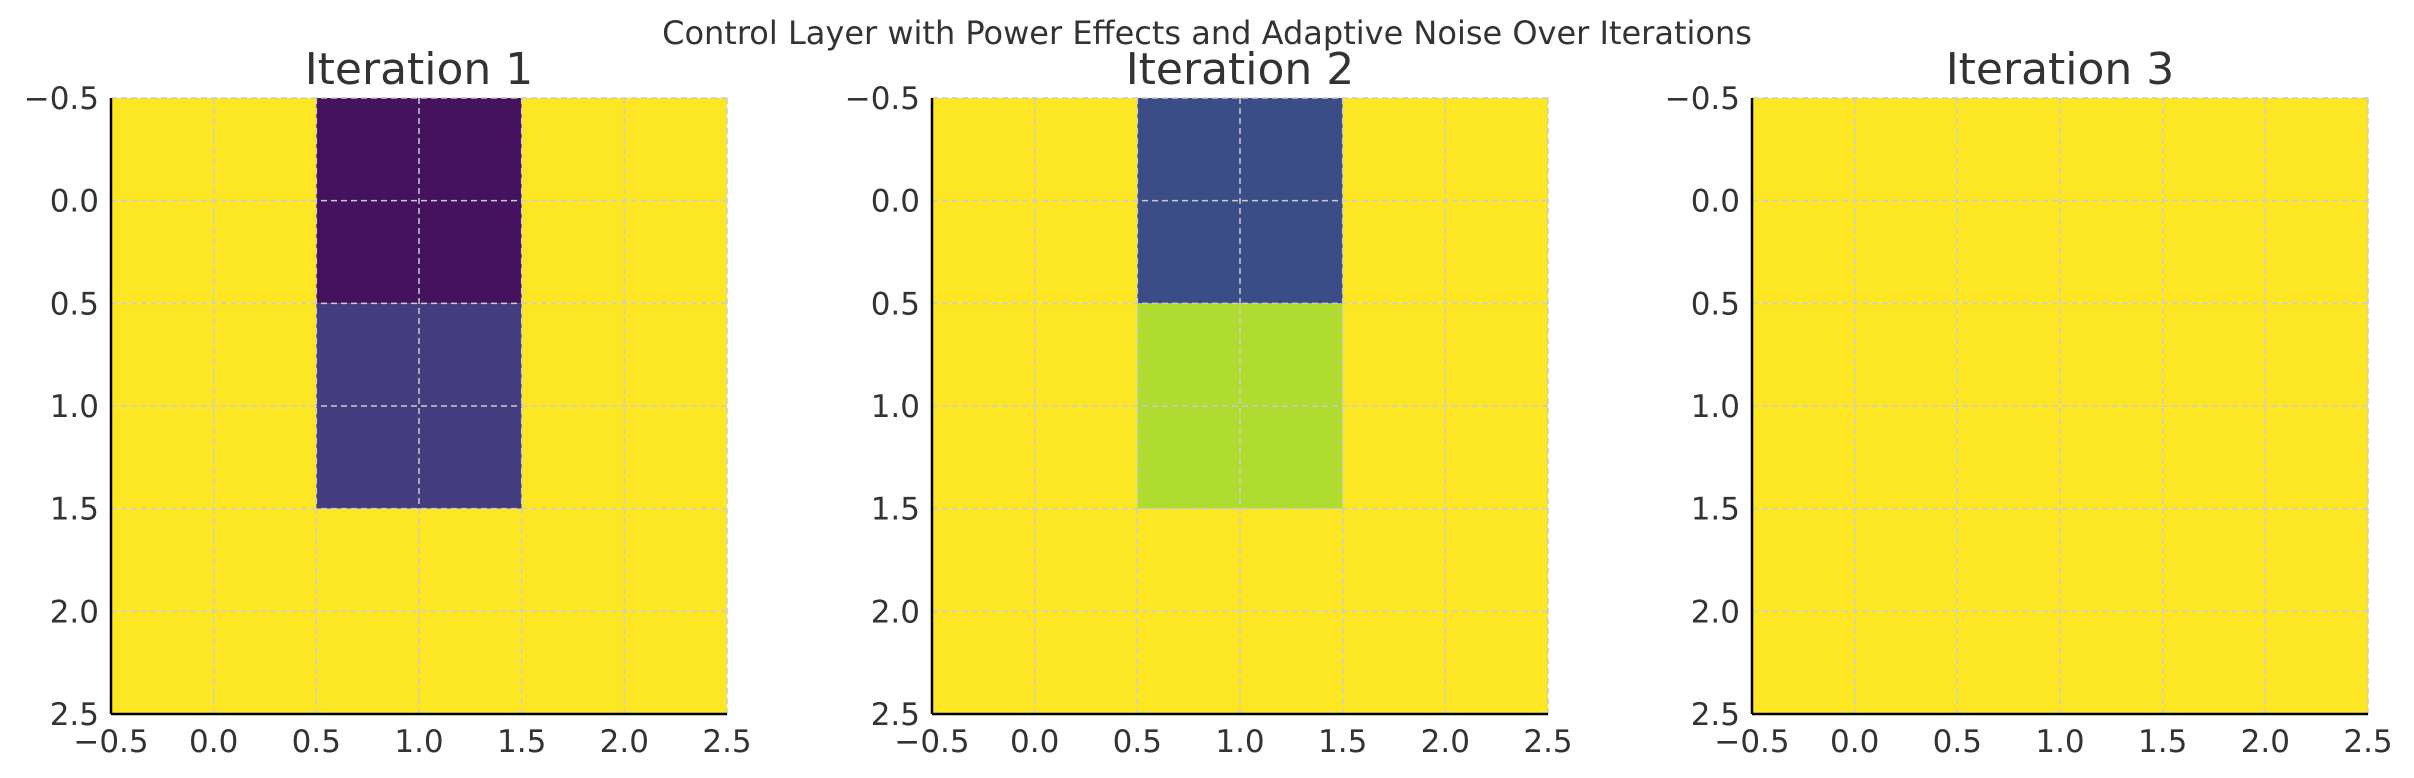  I want to click on panel-title: Iteration 1, so click(419, 69).